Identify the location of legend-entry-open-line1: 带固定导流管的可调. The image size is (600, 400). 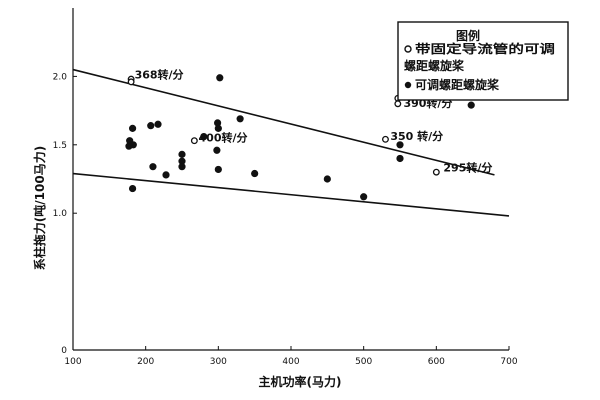
(485, 48).